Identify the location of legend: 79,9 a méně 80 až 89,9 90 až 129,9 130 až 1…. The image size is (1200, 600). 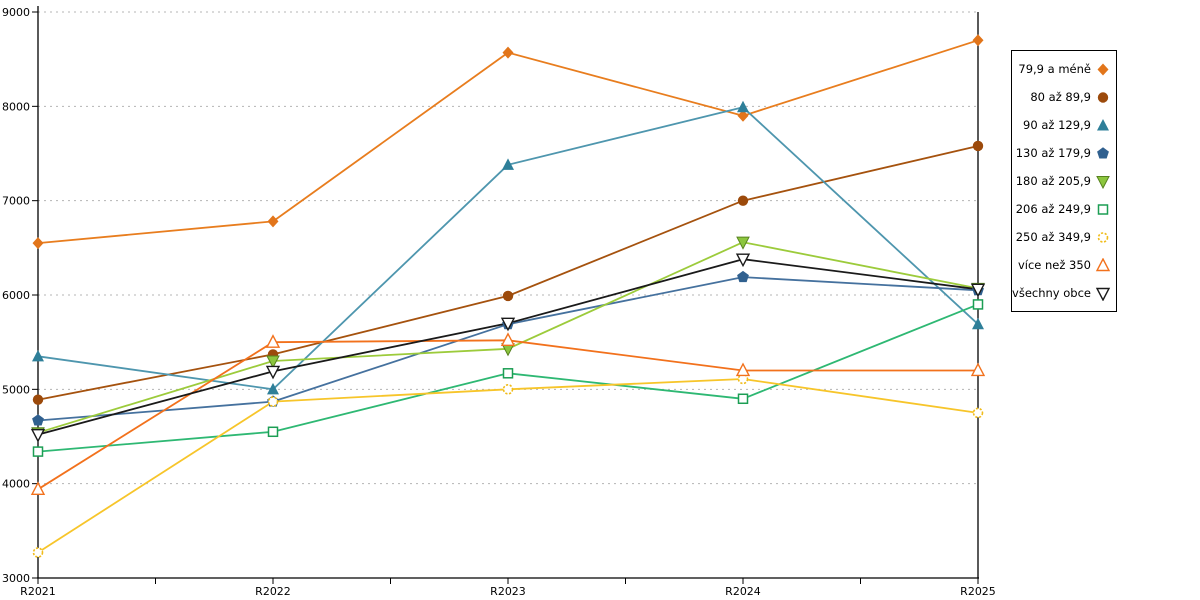
(1064, 181).